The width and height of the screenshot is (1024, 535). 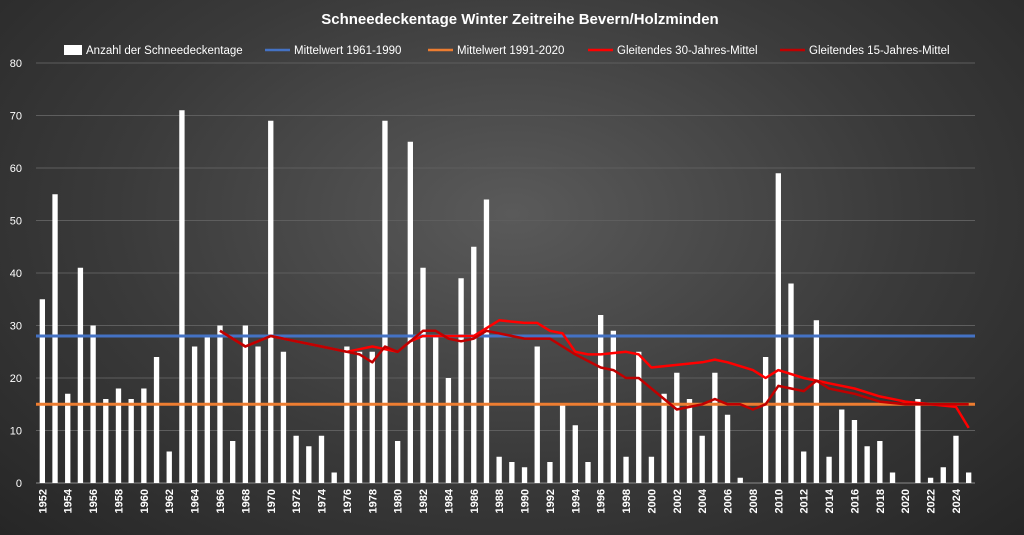 What do you see at coordinates (272, 501) in the screenshot?
I see `x-tick-label: 1970` at bounding box center [272, 501].